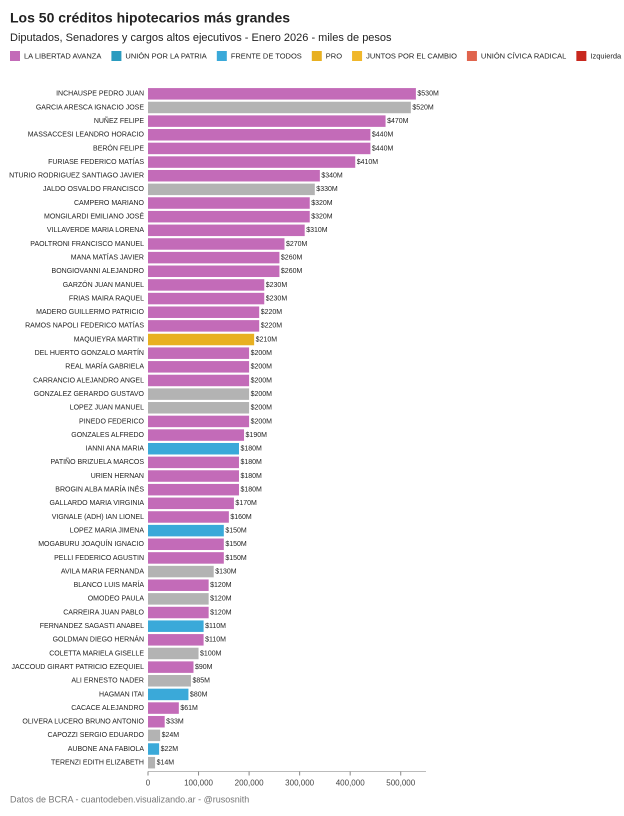 This screenshot has width=624, height=816. Describe the element at coordinates (226, 571) in the screenshot. I see `value-label: $130M` at that location.